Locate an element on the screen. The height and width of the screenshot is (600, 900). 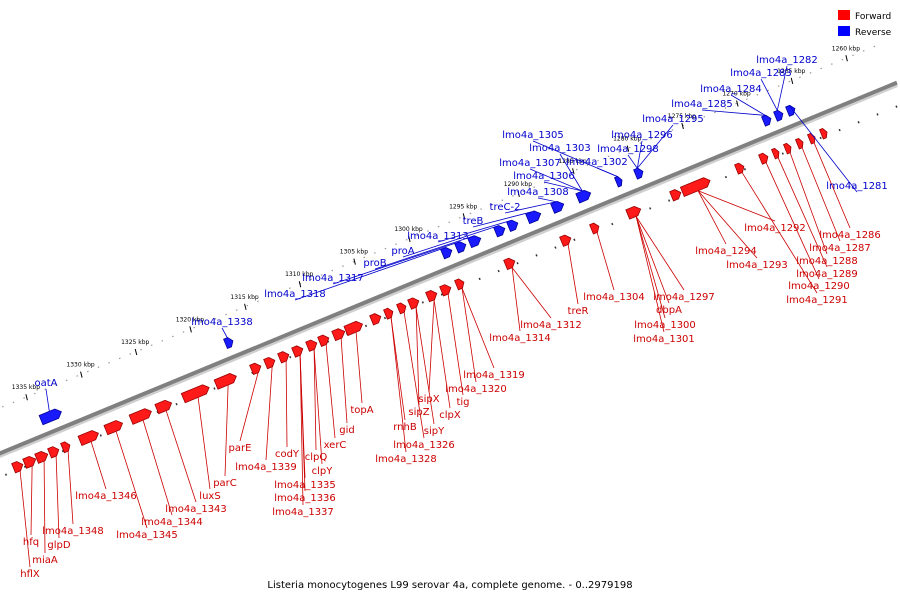
forward-gene-label: treR is located at coordinates (578, 311).